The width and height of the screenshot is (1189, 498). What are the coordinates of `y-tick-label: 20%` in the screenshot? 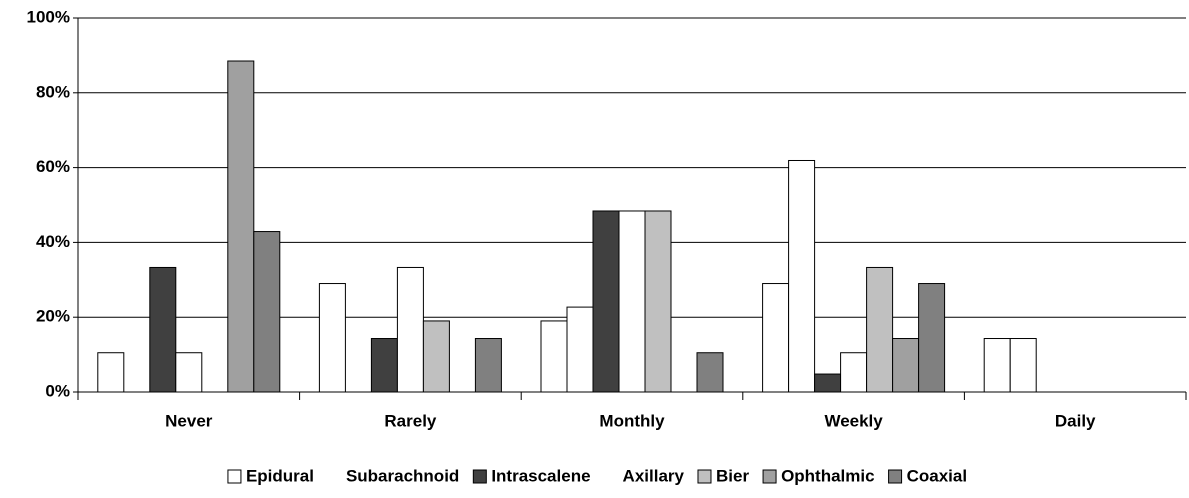 It's located at (53, 316).